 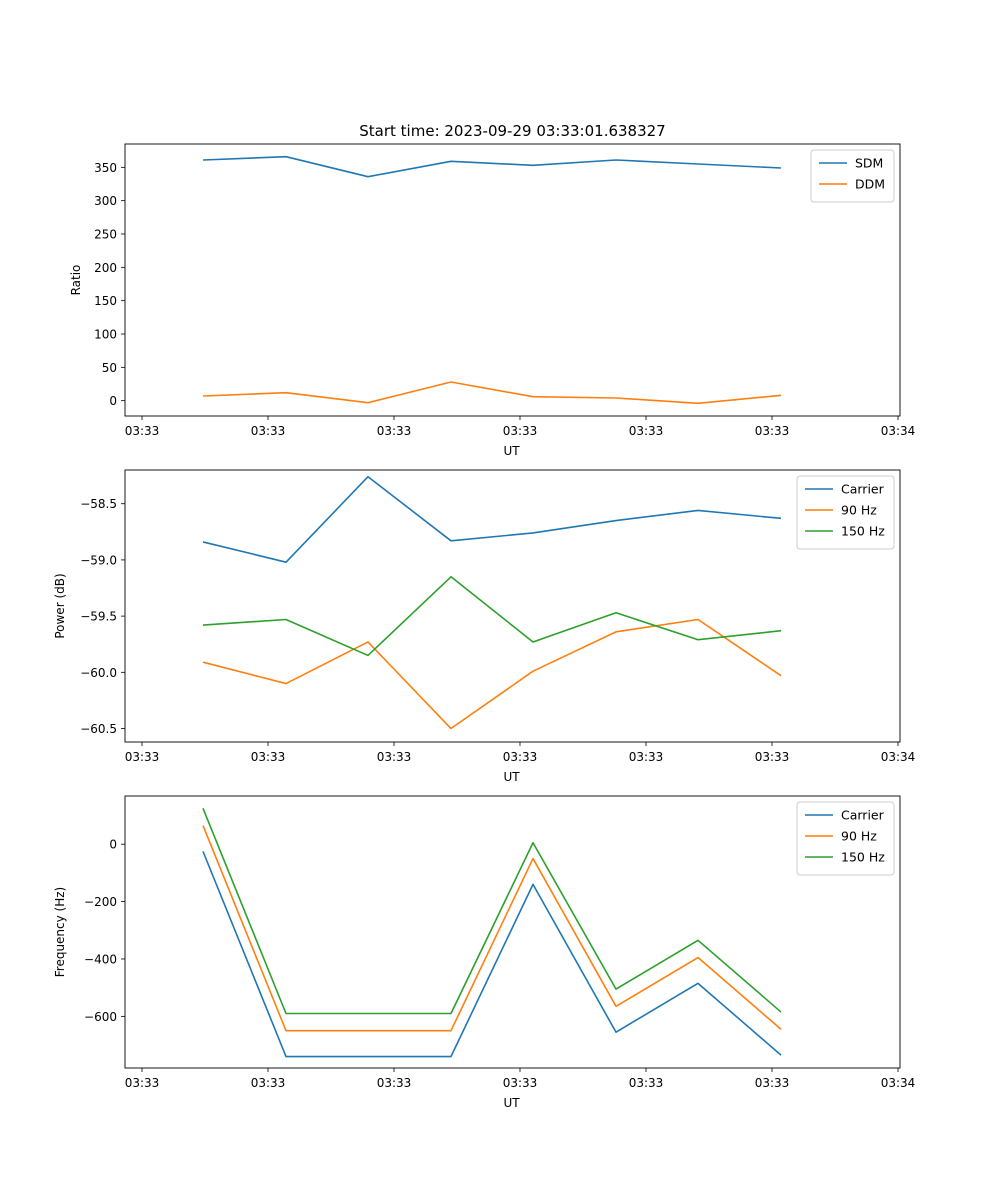 What do you see at coordinates (98, 504) in the screenshot?
I see `y-tick-label: −58.5` at bounding box center [98, 504].